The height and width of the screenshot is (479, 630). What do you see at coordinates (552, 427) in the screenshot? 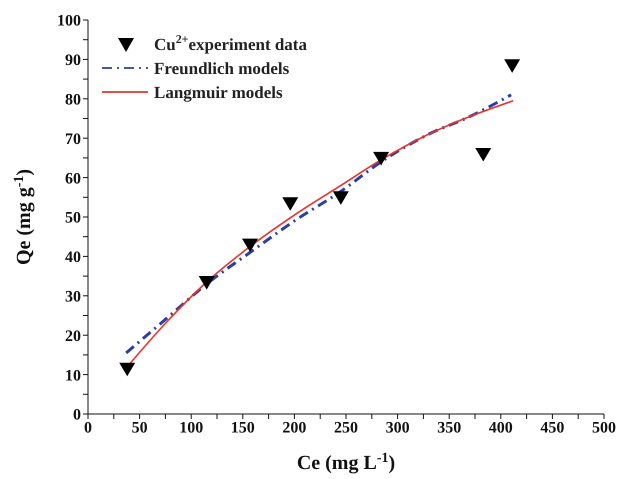
I see `x-tick-label: 450` at bounding box center [552, 427].